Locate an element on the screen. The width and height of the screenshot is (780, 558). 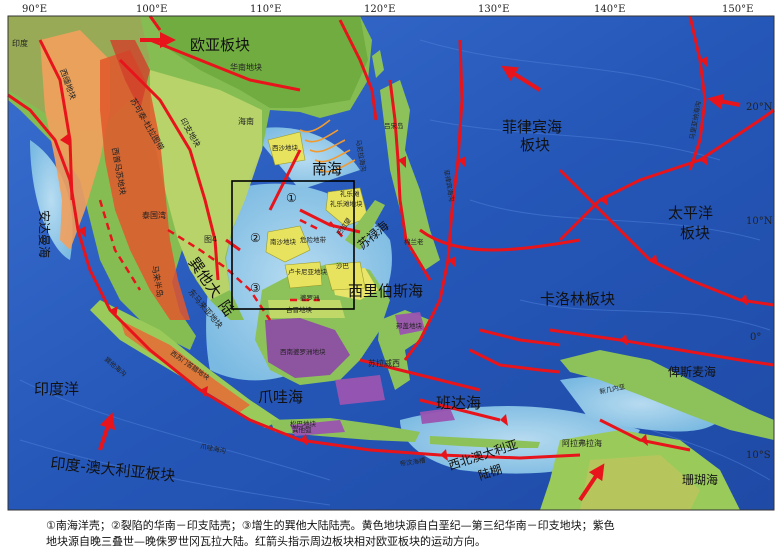
marker-1: ① is located at coordinates (291, 198).